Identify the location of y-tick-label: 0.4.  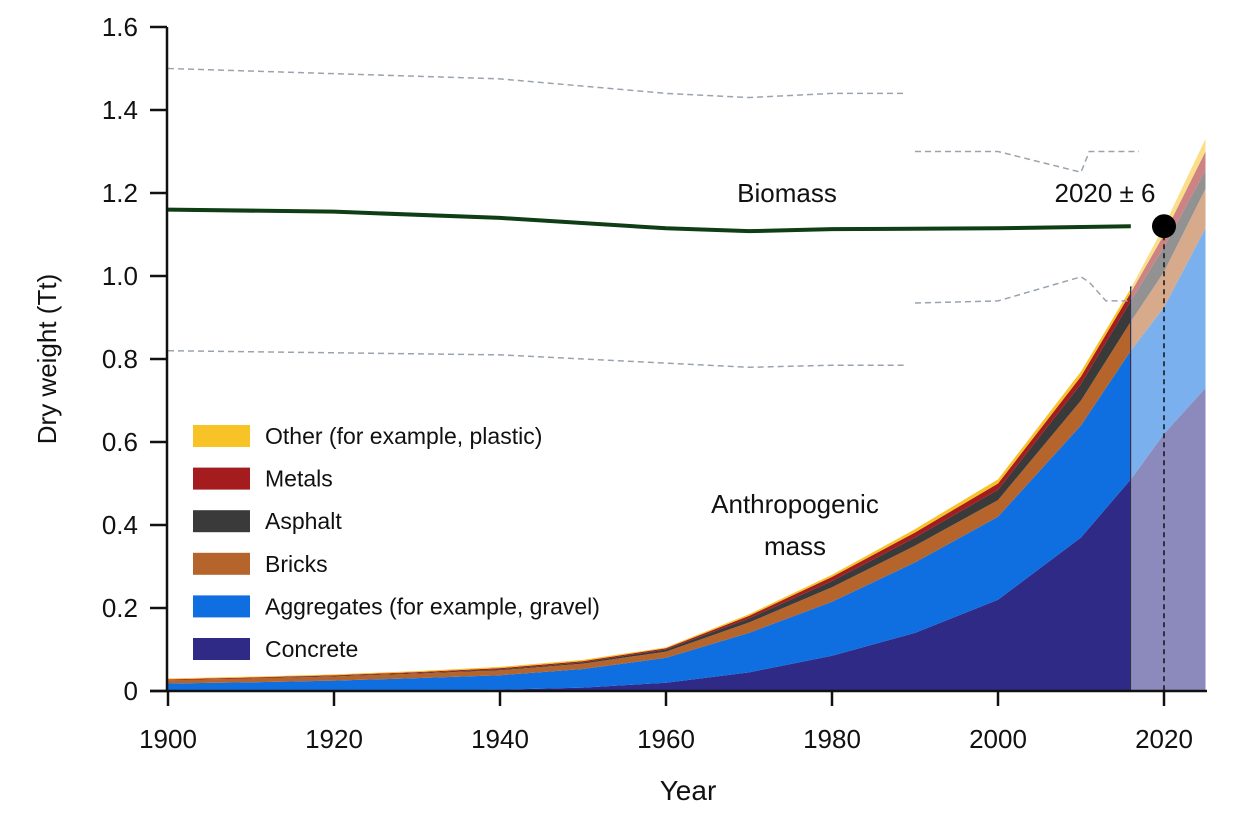
(120, 525).